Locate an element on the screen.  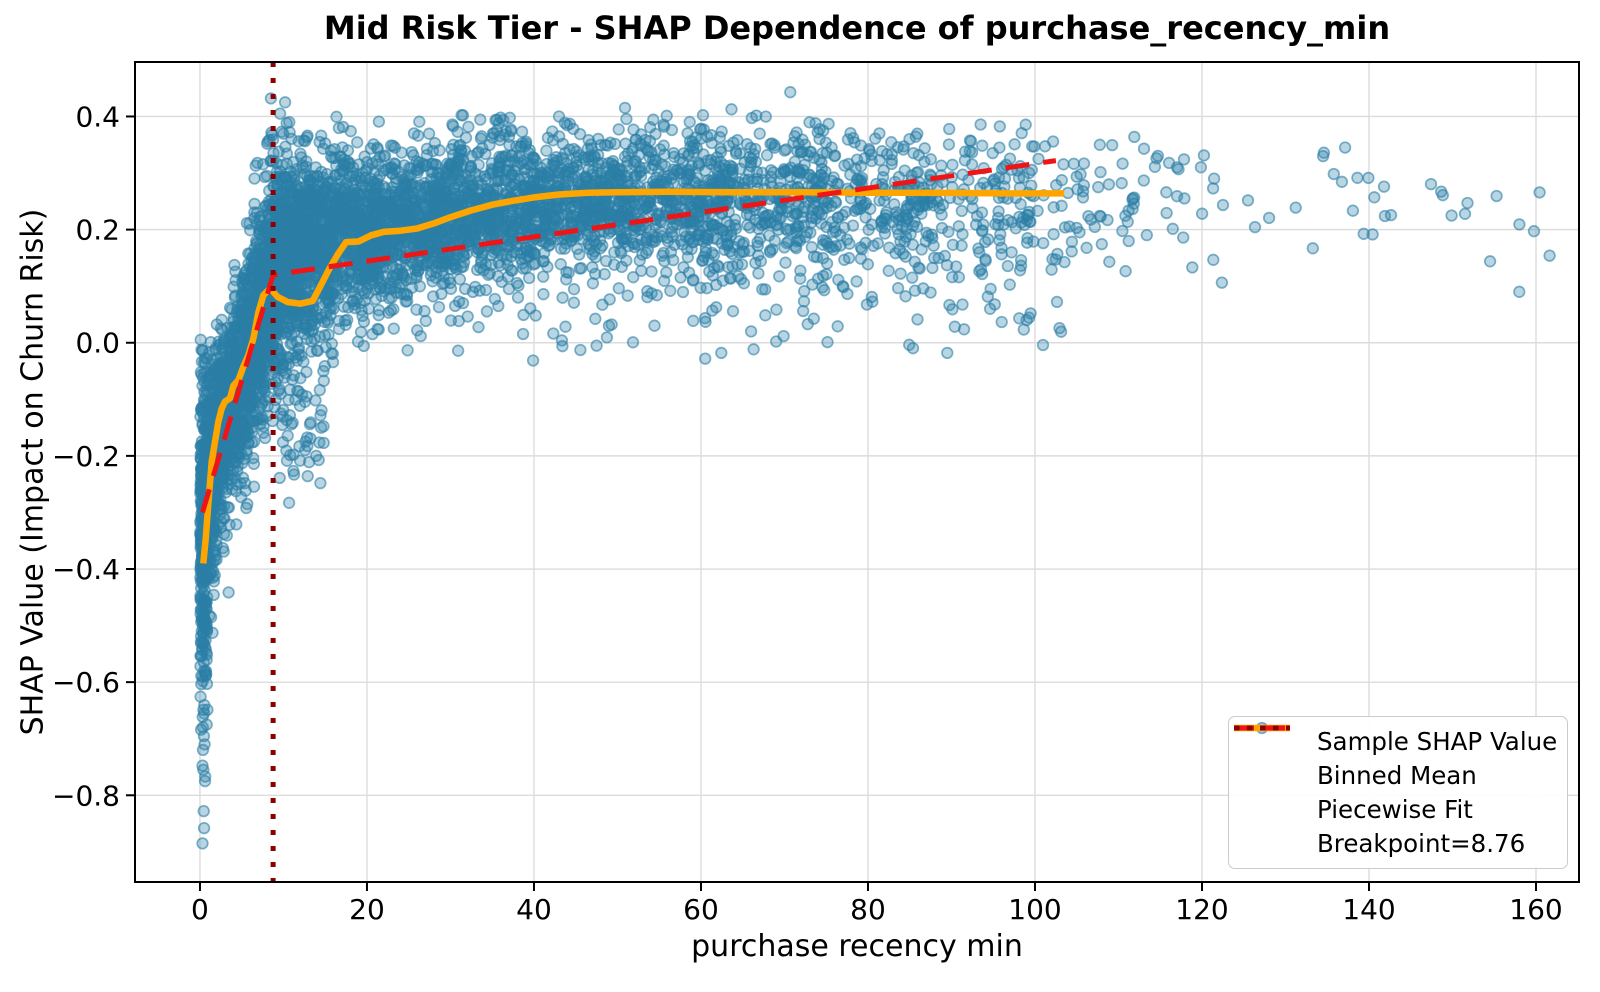
legend-row: Breakpoint=8.76 is located at coordinates (1398, 793).